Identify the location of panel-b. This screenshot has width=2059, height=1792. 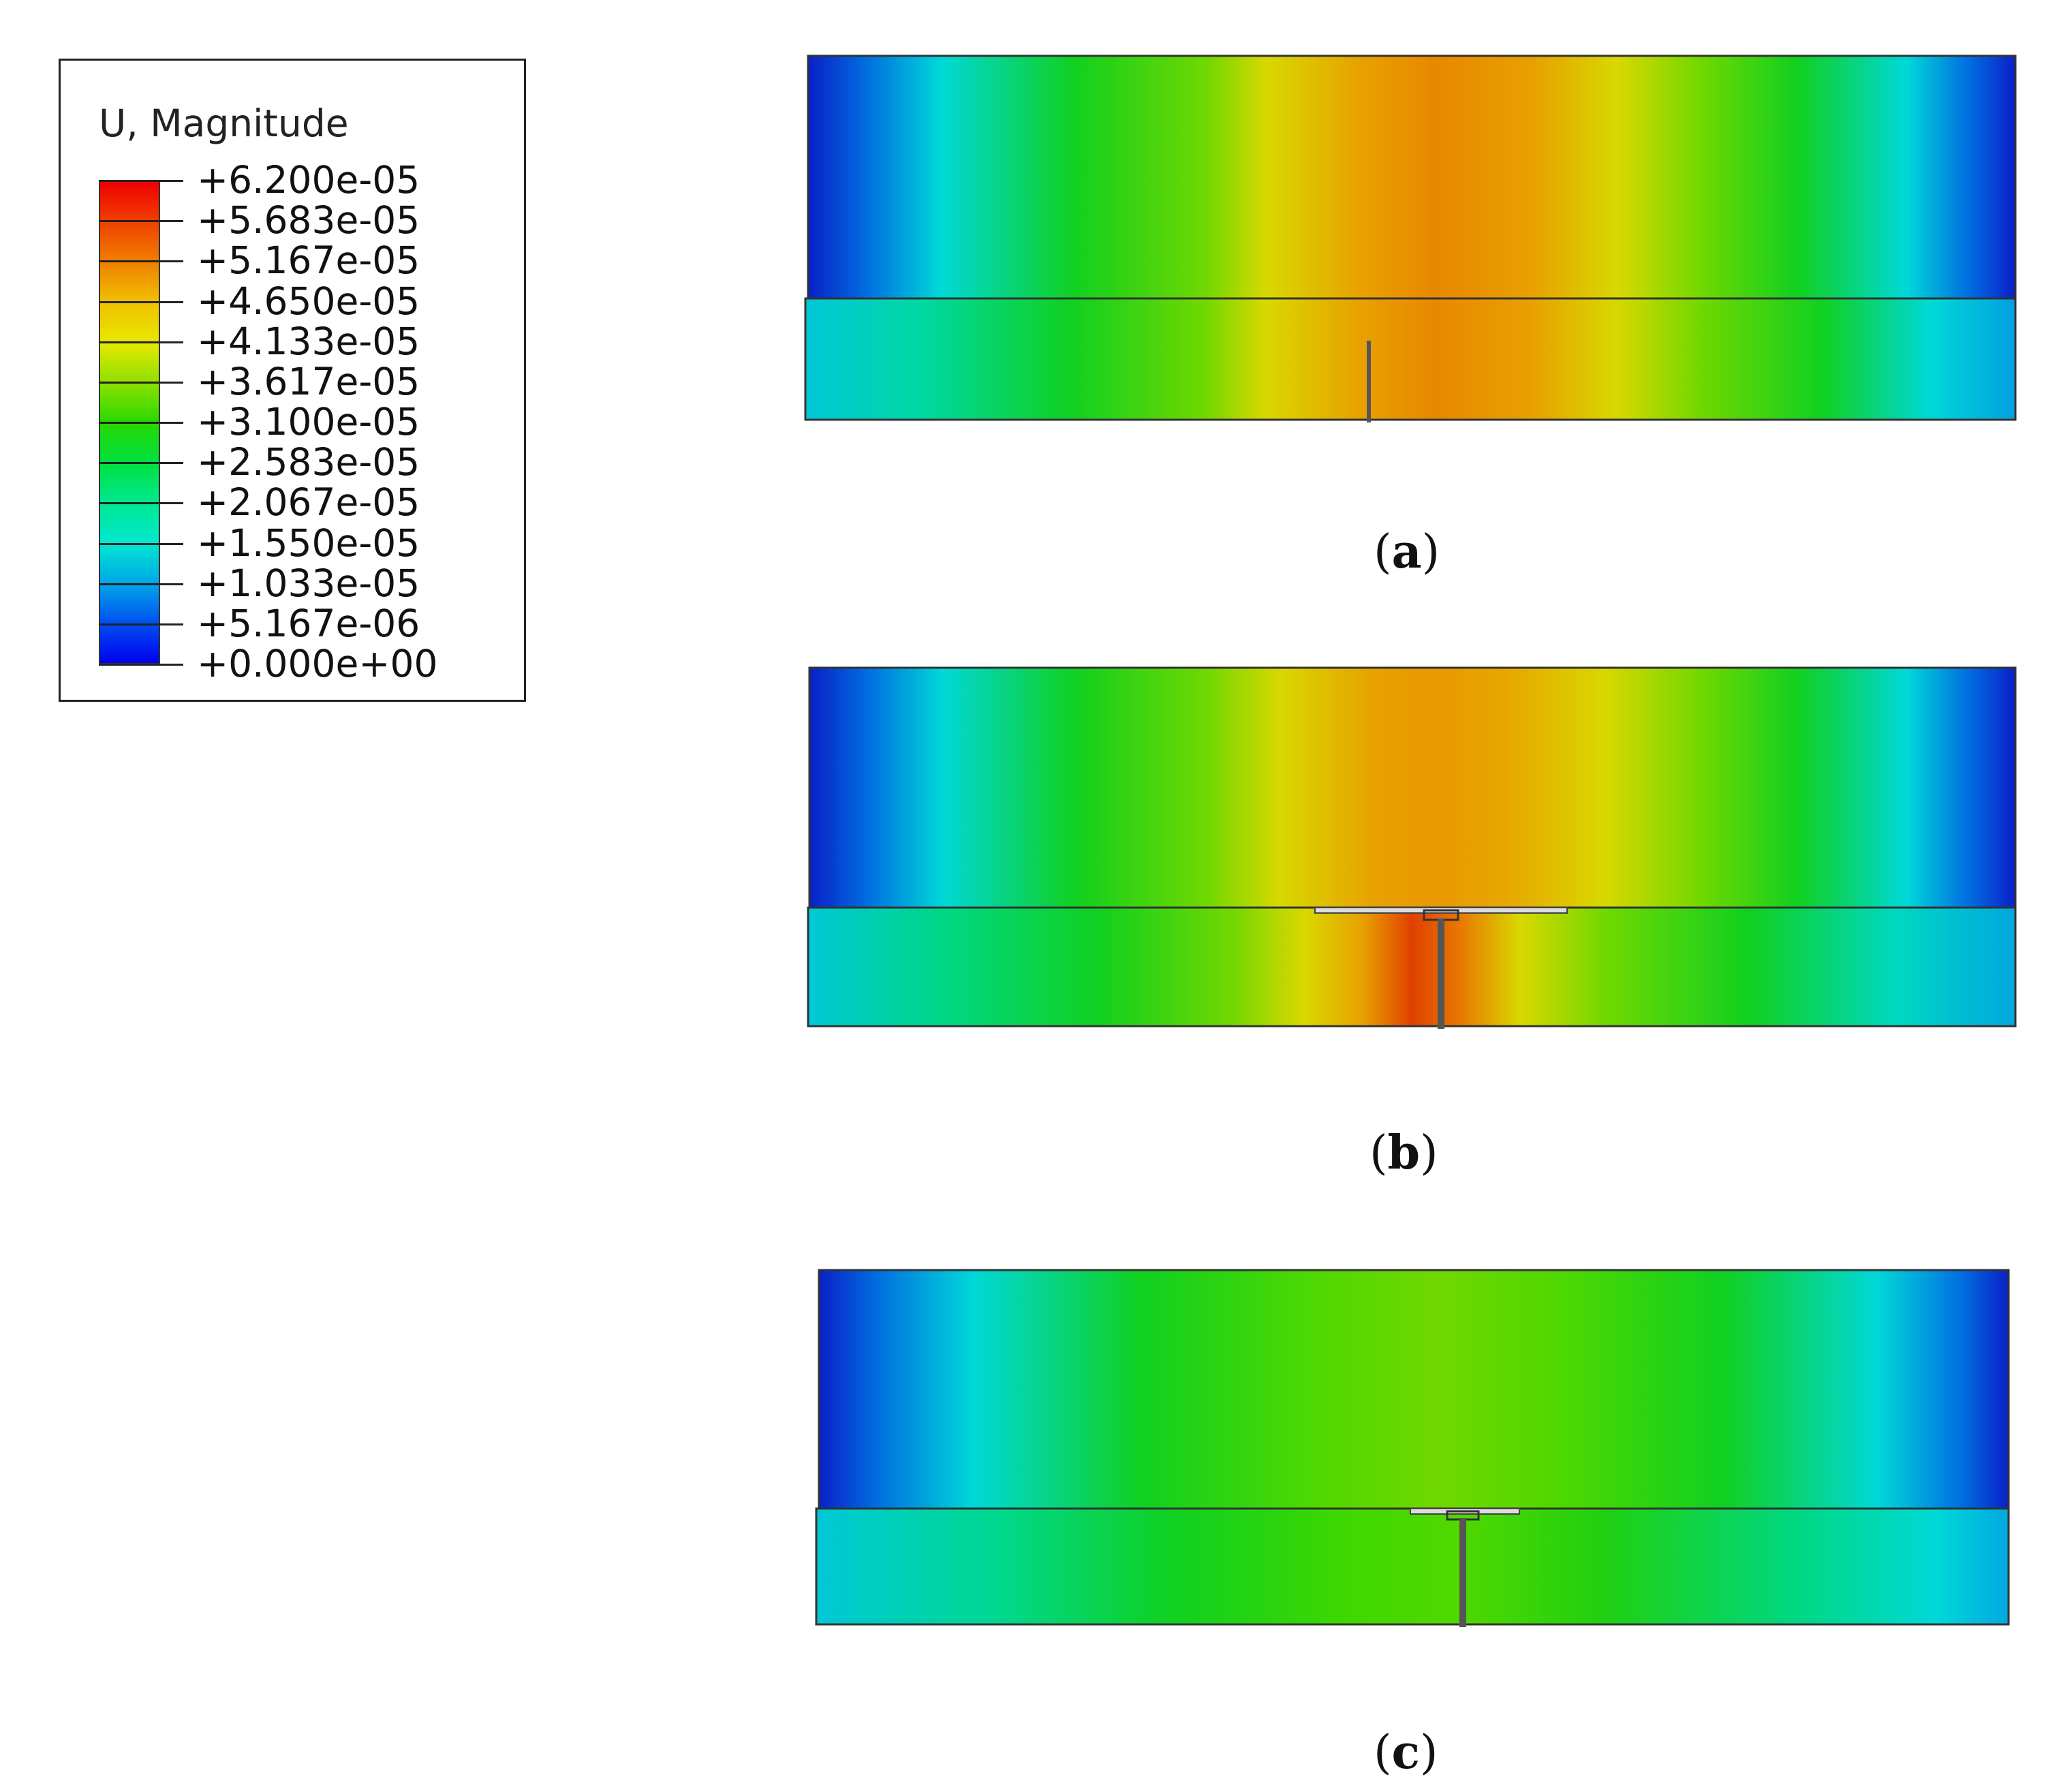
(1412, 847).